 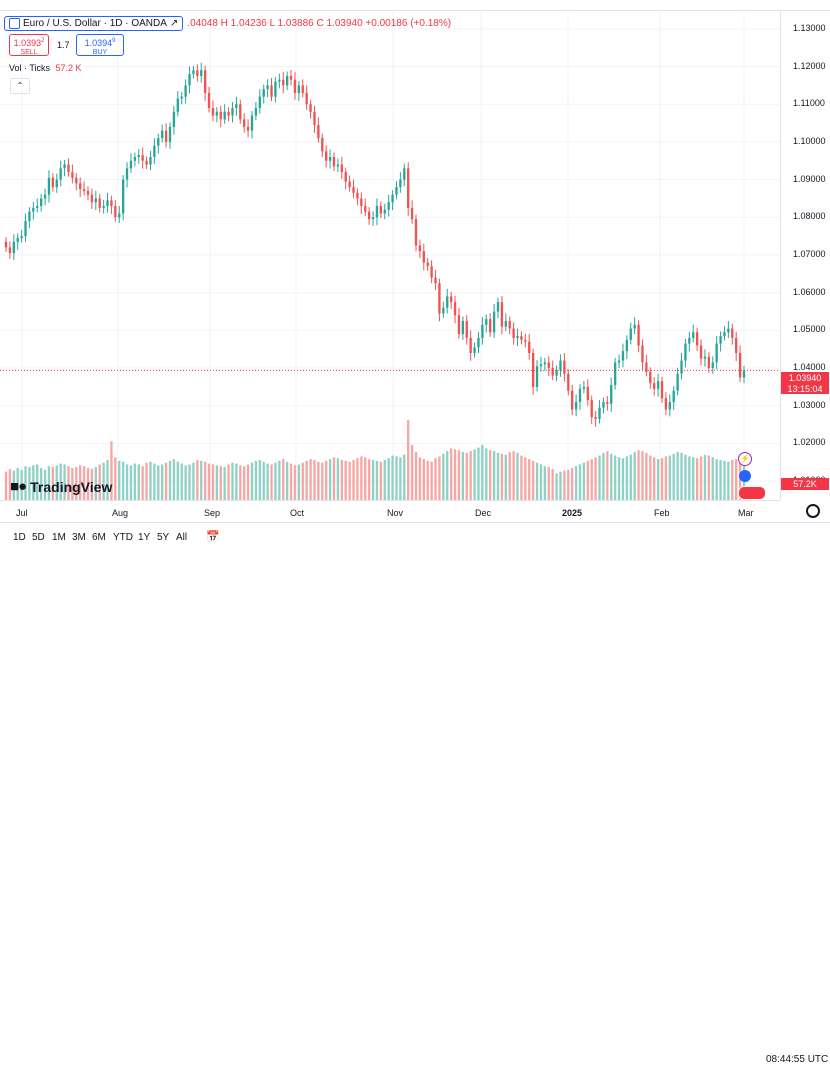 What do you see at coordinates (19, 537) in the screenshot?
I see `range-button-1d: 1D` at bounding box center [19, 537].